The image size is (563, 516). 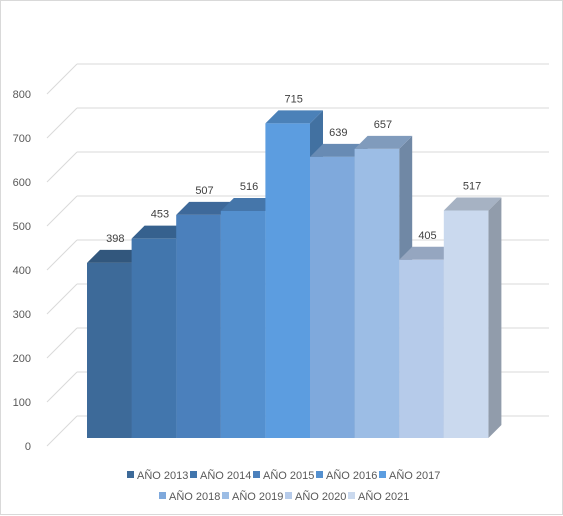 What do you see at coordinates (294, 99) in the screenshot?
I see `data-label: 715` at bounding box center [294, 99].